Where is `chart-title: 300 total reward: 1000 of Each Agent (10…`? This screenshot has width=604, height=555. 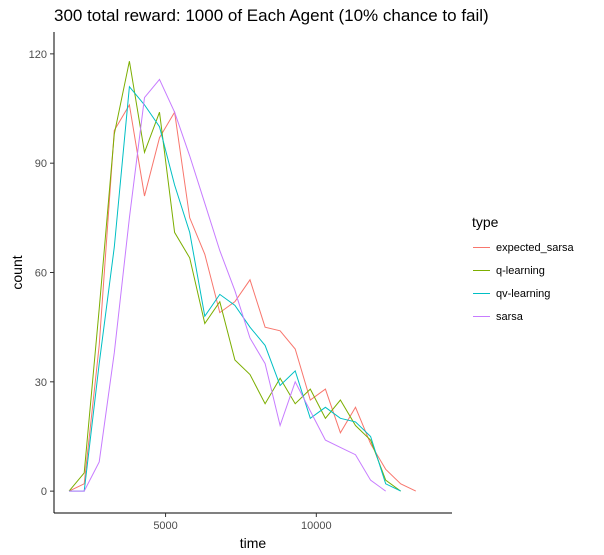 chart-title: 300 total reward: 1000 of Each Agent (10… is located at coordinates (271, 15).